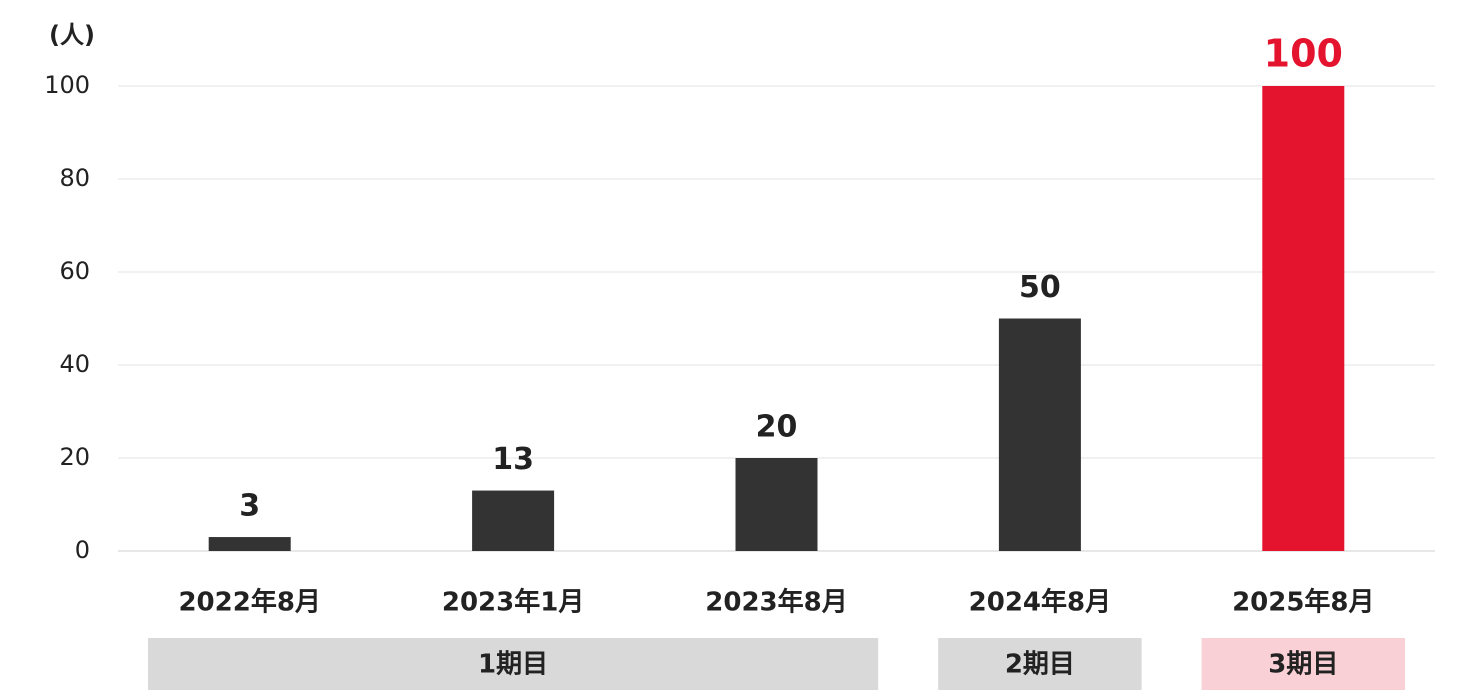 The width and height of the screenshot is (1471, 693). What do you see at coordinates (1303, 602) in the screenshot?
I see `x-tick-label: 2025年8月` at bounding box center [1303, 602].